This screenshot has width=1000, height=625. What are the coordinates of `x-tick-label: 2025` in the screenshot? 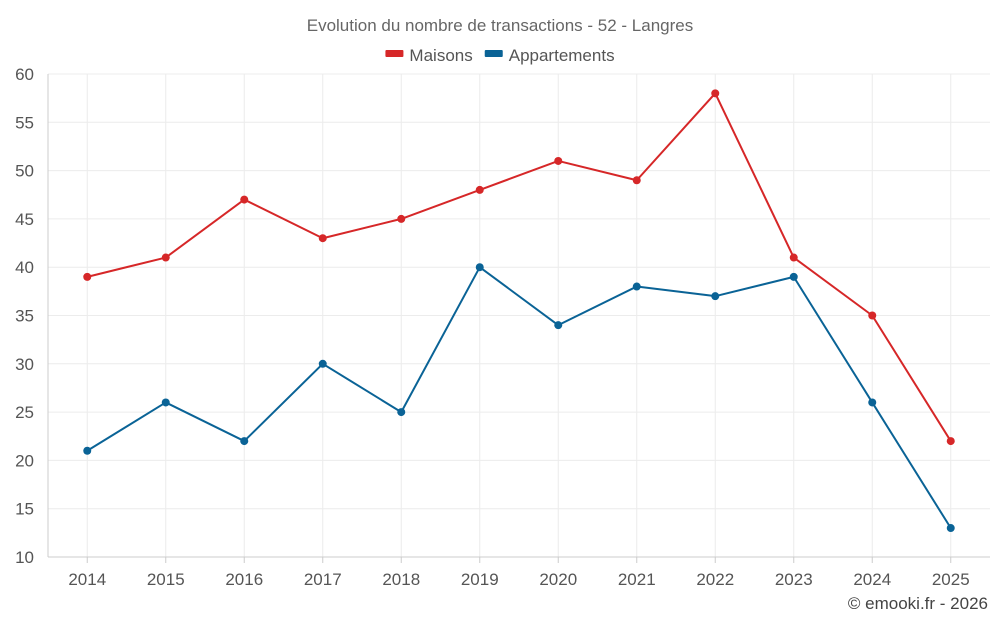 It's located at (951, 579).